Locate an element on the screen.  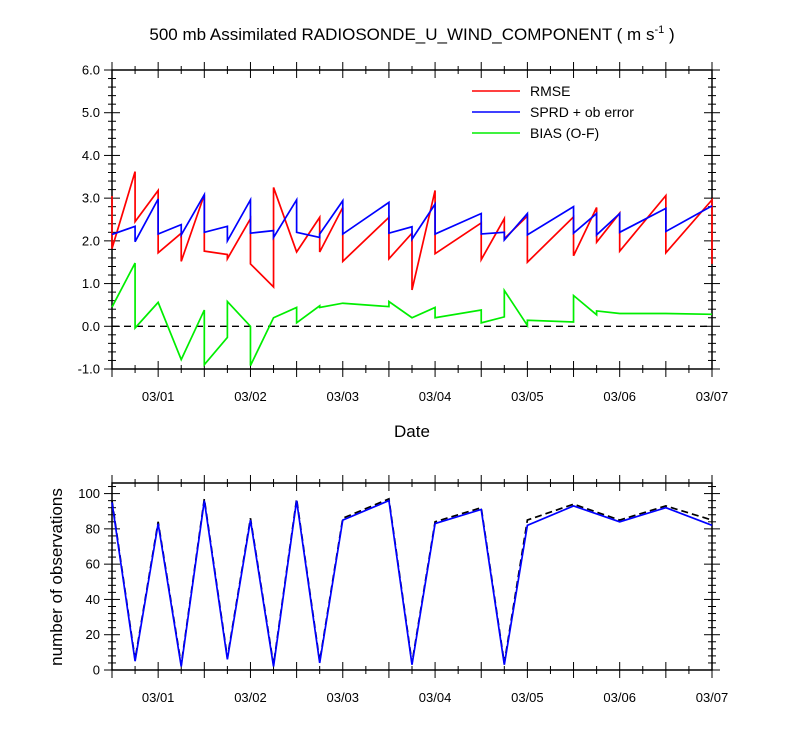
bottom-x-tick-label: 03/03 is located at coordinates (342, 697).